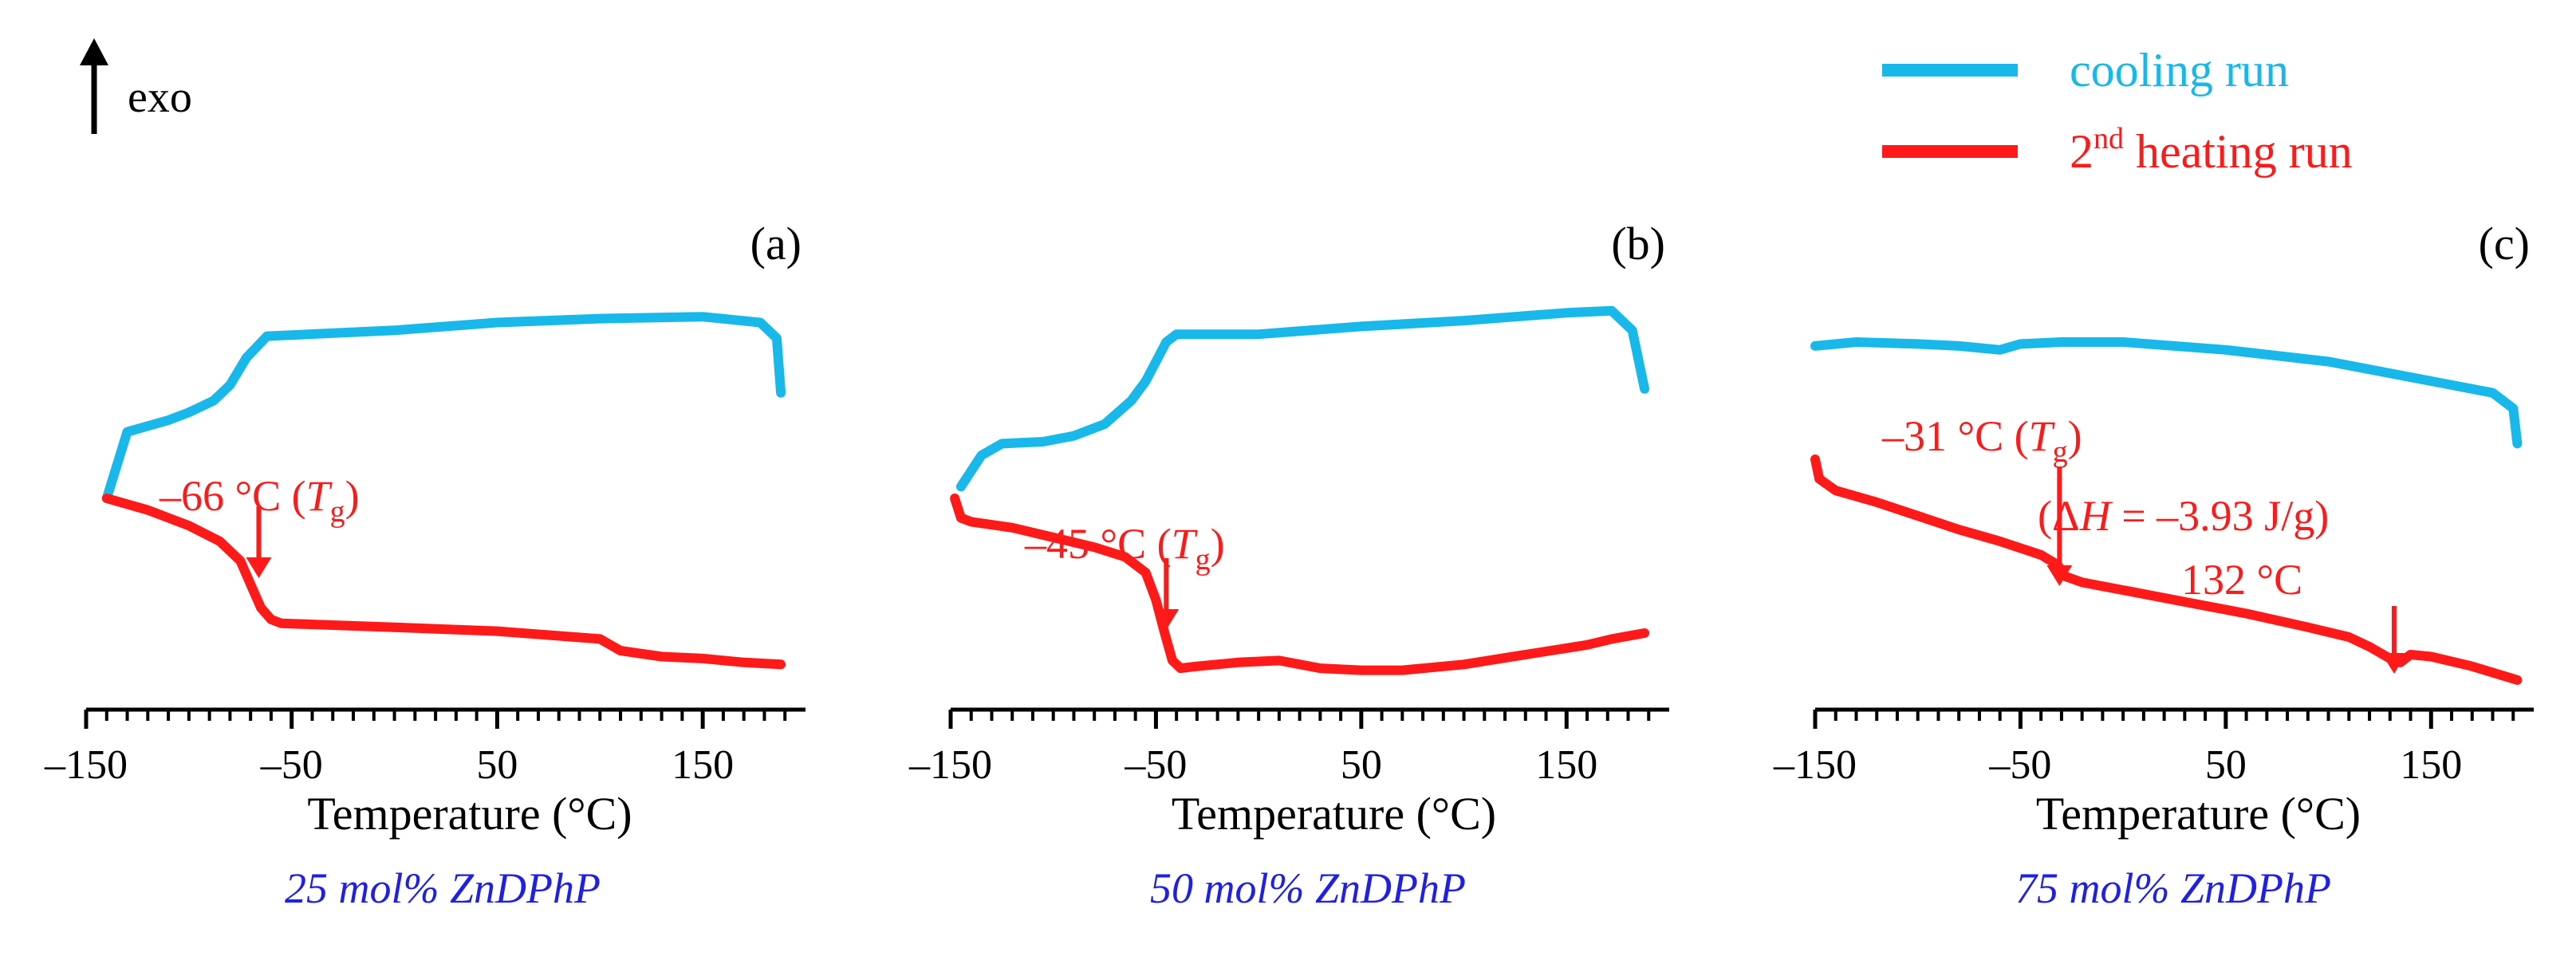 This screenshot has height=960, width=2576. Describe the element at coordinates (2504, 244) in the screenshot. I see `panel-label: (c)` at that location.